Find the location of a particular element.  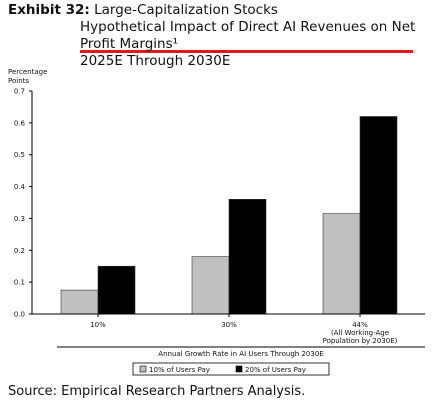

y-axis-label-line: Points is located at coordinates (18, 81).